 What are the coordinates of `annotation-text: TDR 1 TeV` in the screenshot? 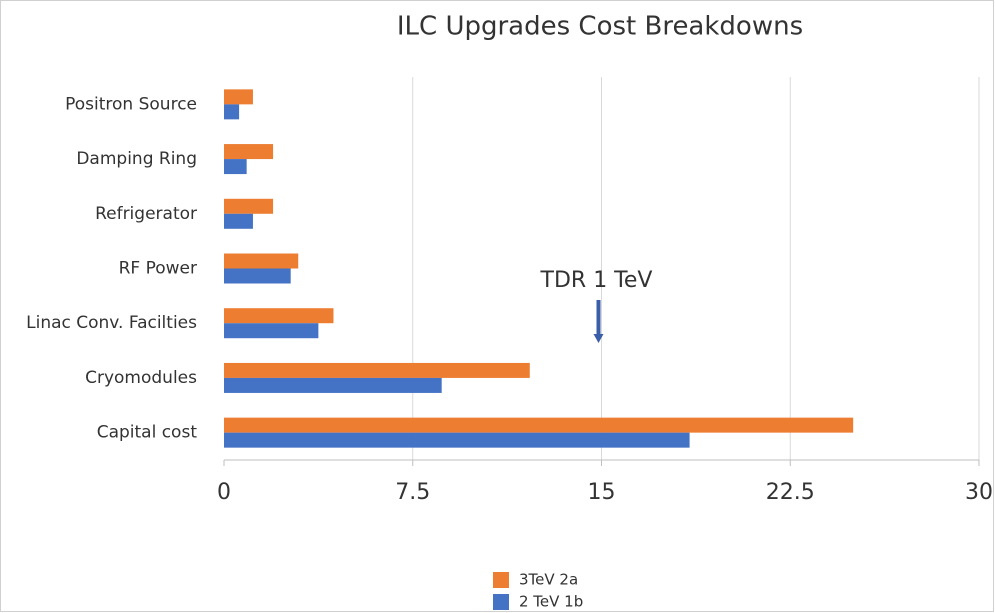 It's located at (596, 280).